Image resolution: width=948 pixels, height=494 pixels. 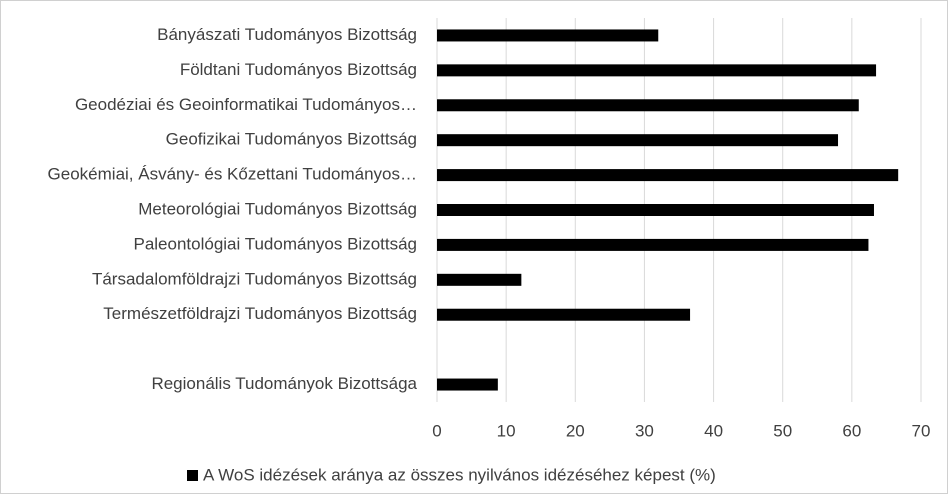 I want to click on x-tick-label: 20, so click(x=575, y=430).